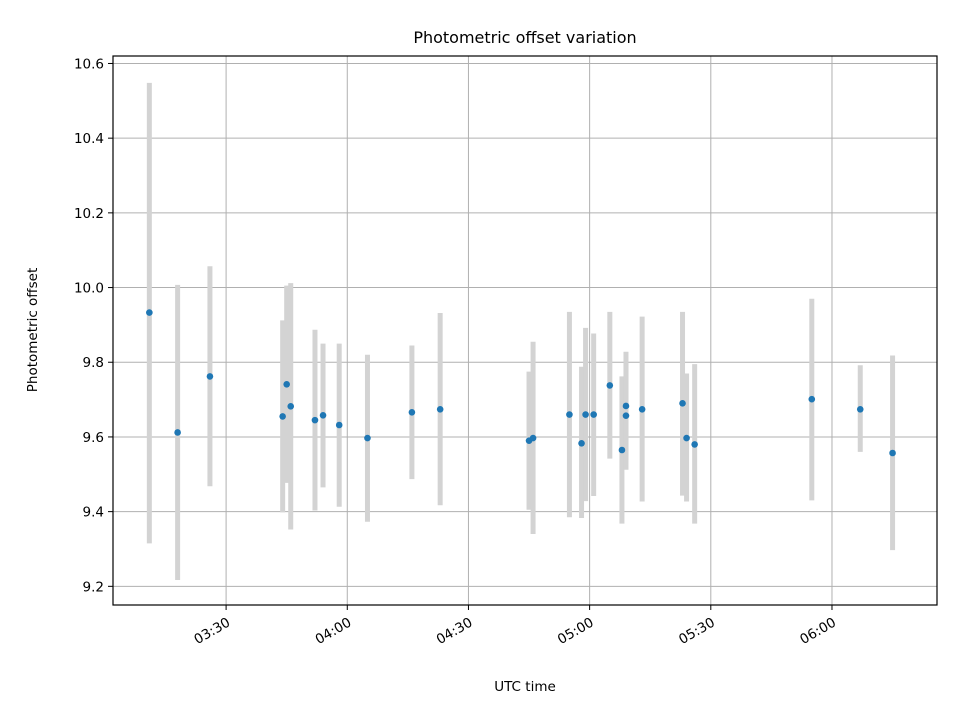 This screenshot has height=720, width=960. What do you see at coordinates (89, 289) in the screenshot?
I see `y-tick-label: 10.0` at bounding box center [89, 289].